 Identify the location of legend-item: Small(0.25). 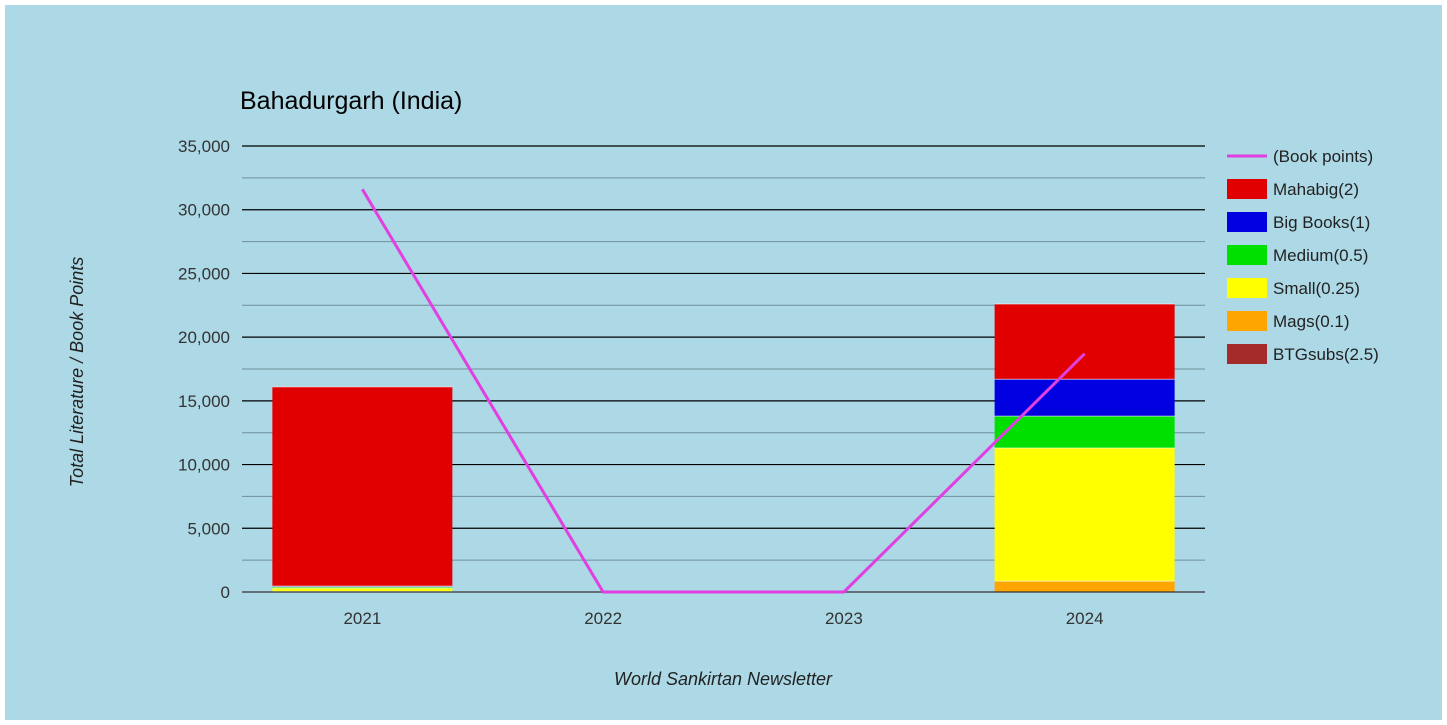
(1293, 288).